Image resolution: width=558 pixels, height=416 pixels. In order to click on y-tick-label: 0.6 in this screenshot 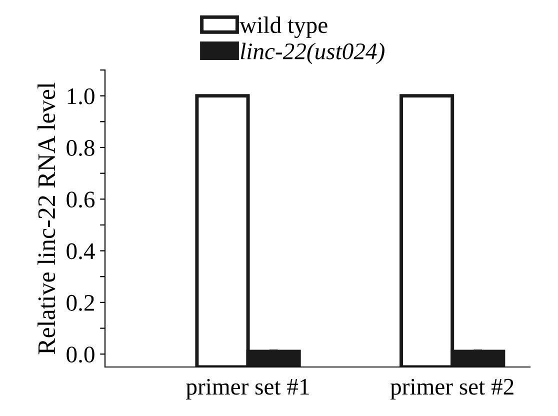, I will do `click(80, 200)`.